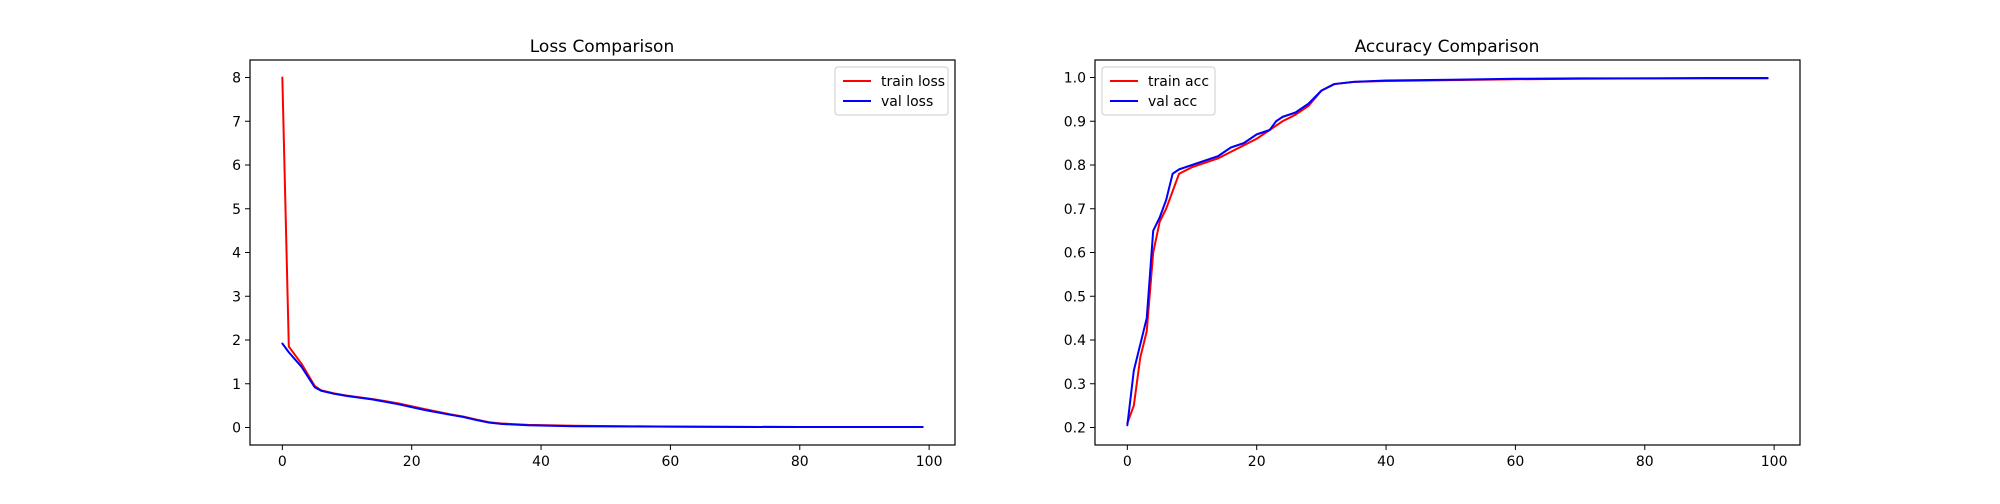  Describe the element at coordinates (1075, 254) in the screenshot. I see `accuracy-y-tick-label: 0.6` at that location.